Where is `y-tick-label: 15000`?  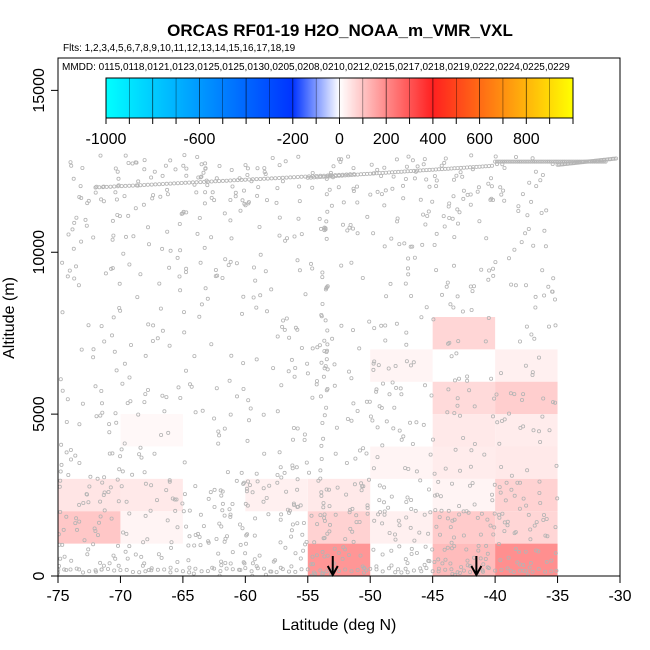
y-tick-label: 15000 is located at coordinates (39, 90).